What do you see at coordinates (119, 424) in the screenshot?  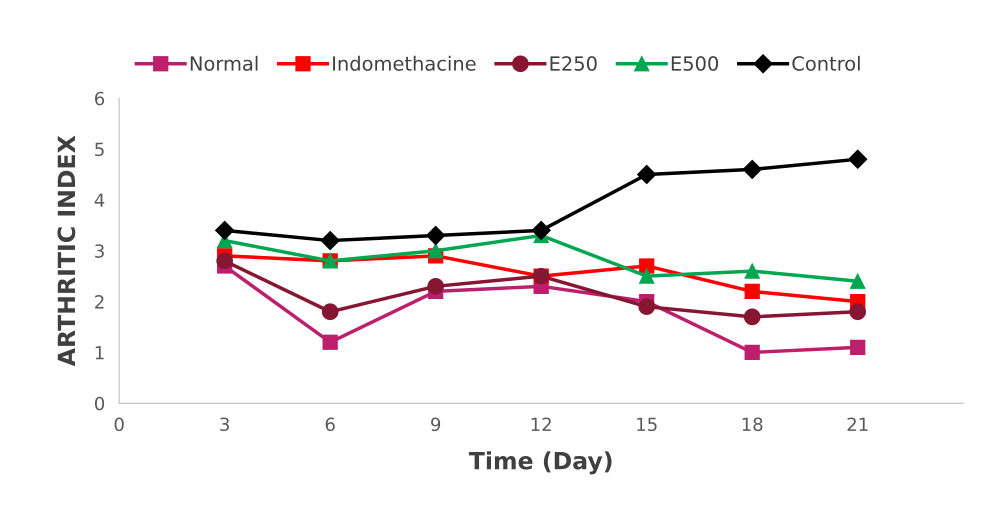 I see `x-tick-label: 0` at bounding box center [119, 424].